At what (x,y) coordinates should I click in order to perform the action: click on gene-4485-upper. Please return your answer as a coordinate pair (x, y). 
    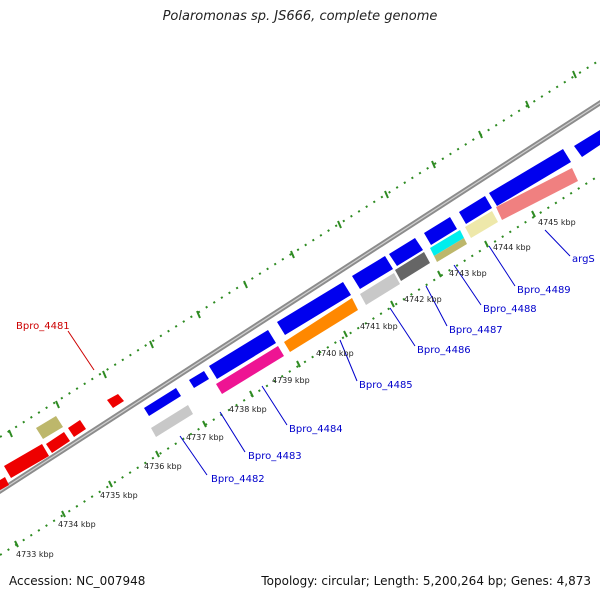
    Looking at the image, I should click on (314, 308).